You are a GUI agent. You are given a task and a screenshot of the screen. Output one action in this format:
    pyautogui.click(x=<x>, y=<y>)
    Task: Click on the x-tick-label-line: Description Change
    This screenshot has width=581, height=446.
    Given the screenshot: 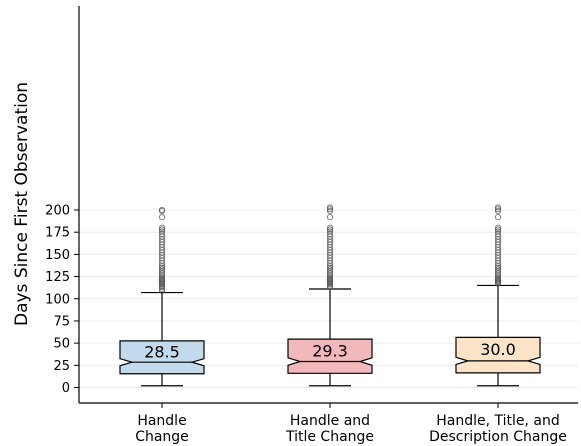 What is the action you would take?
    pyautogui.click(x=498, y=437)
    